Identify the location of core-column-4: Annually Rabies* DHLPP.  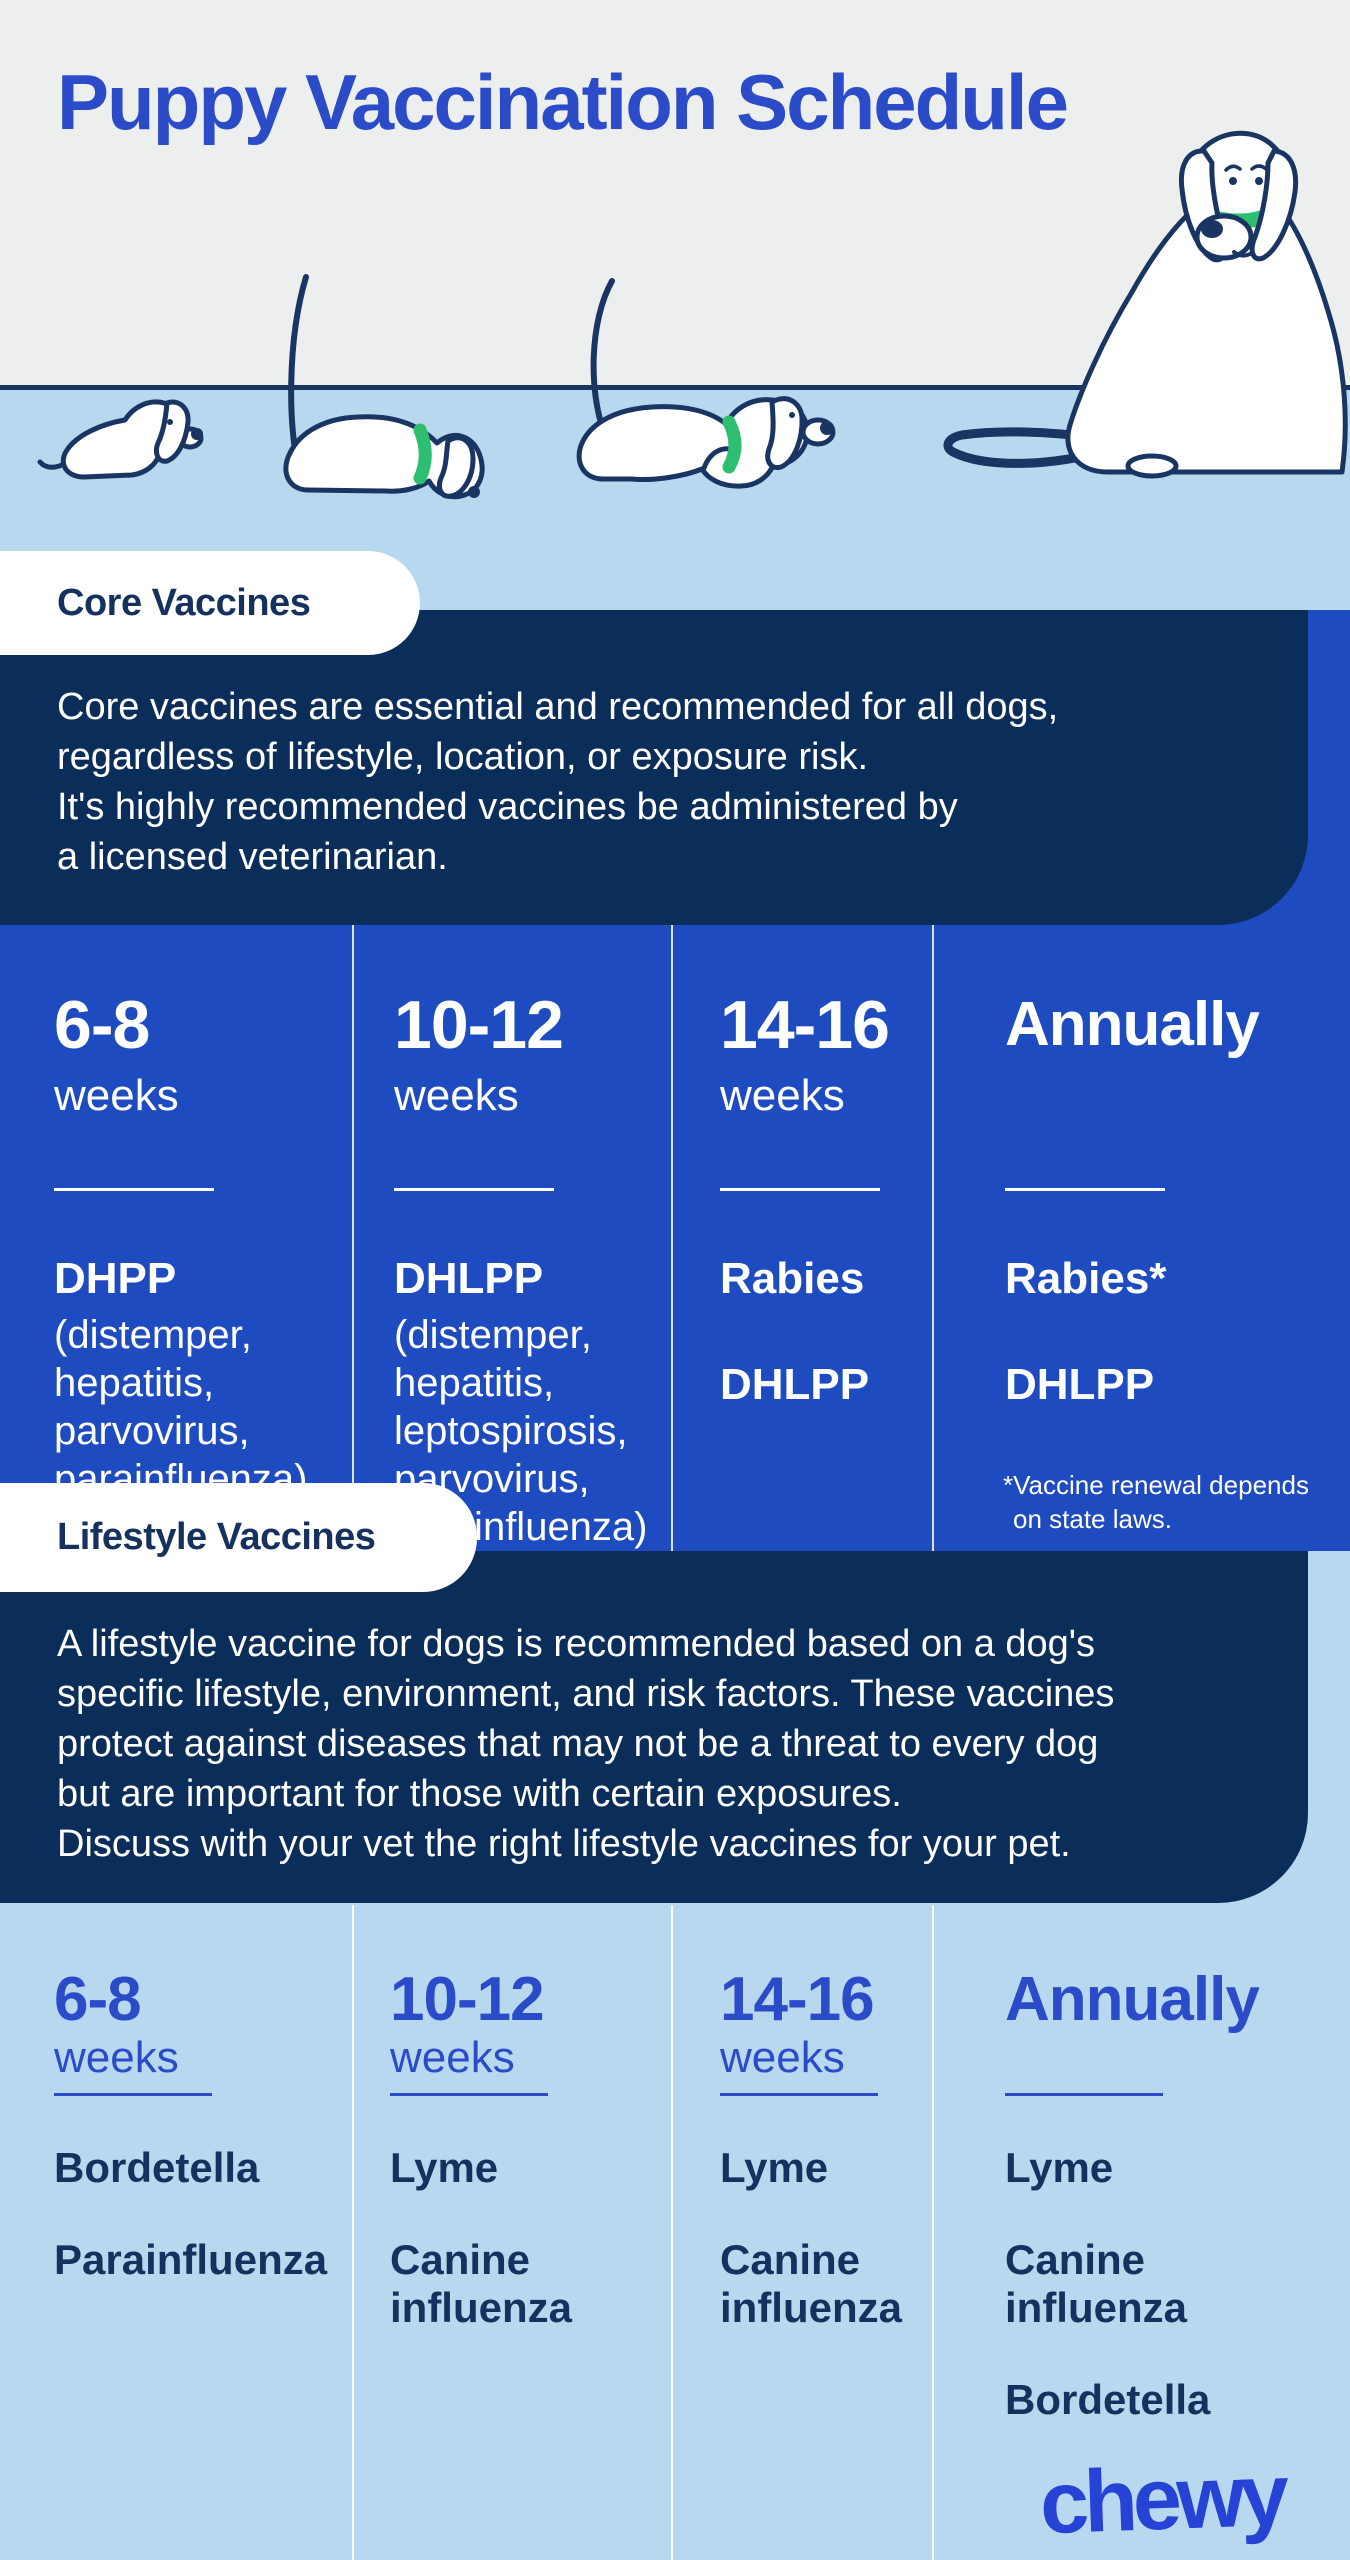
(1175, 1226).